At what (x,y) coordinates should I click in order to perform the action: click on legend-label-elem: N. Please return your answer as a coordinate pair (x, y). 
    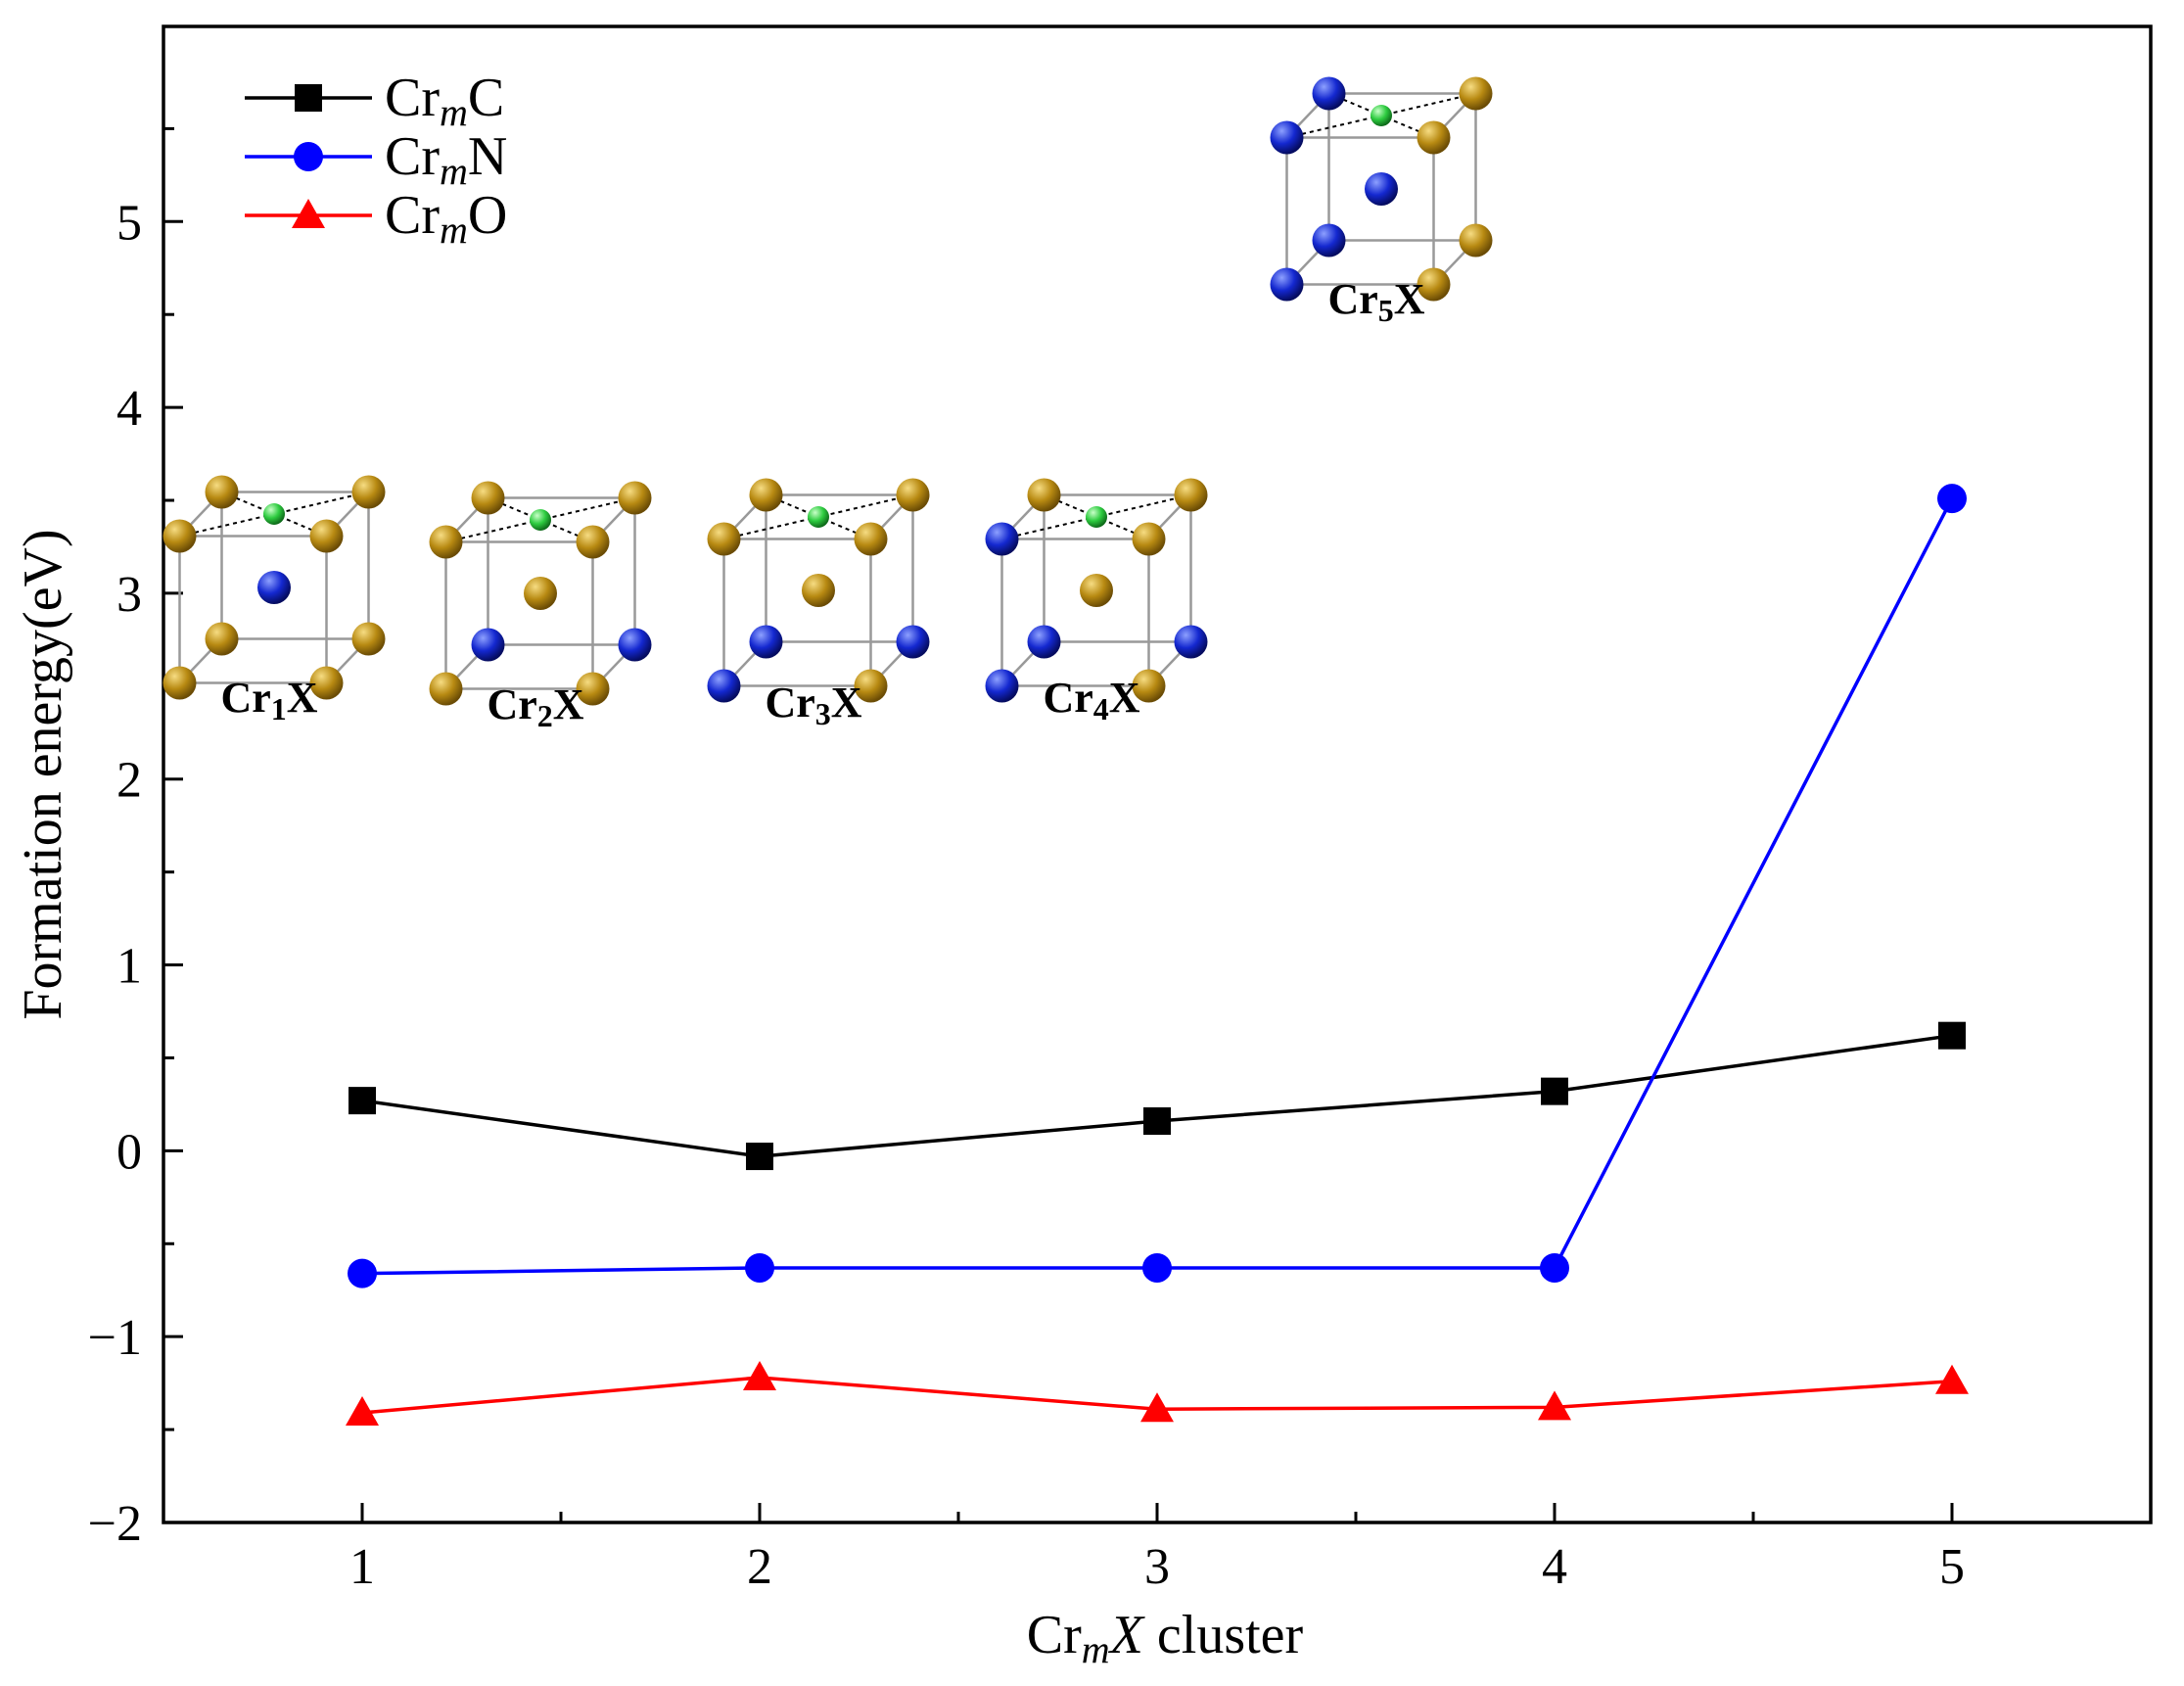
    Looking at the image, I should click on (487, 156).